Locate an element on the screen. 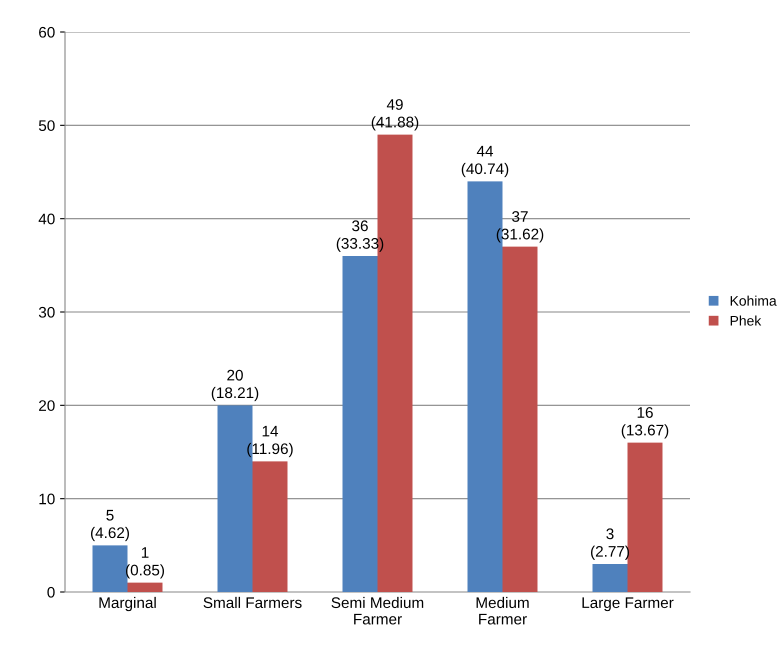 The image size is (777, 668). data-label: 16 (13.67) is located at coordinates (645, 422).